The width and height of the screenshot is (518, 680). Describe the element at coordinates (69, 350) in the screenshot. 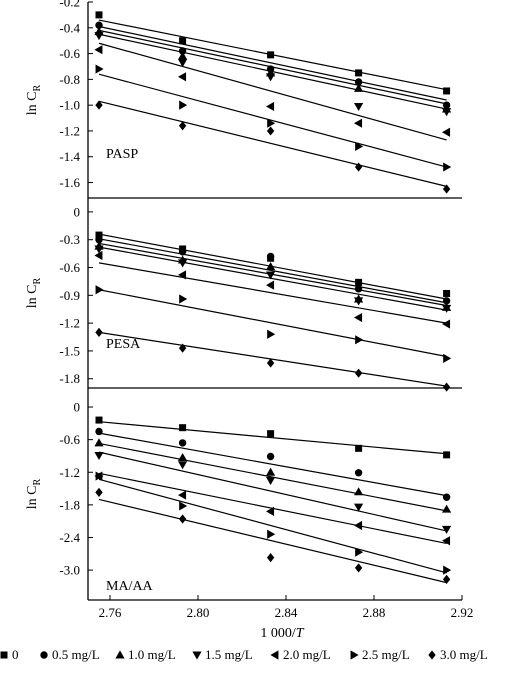

I see `y-tick-label: -1.5` at that location.